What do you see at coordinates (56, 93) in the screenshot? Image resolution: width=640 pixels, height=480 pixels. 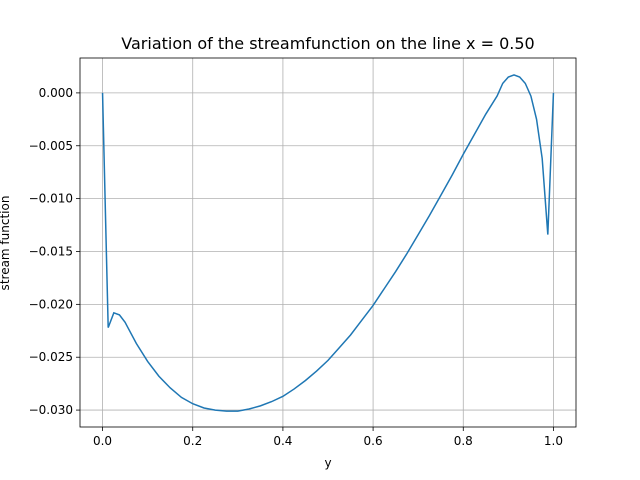 I see `y-tick-label: 0.000` at bounding box center [56, 93].